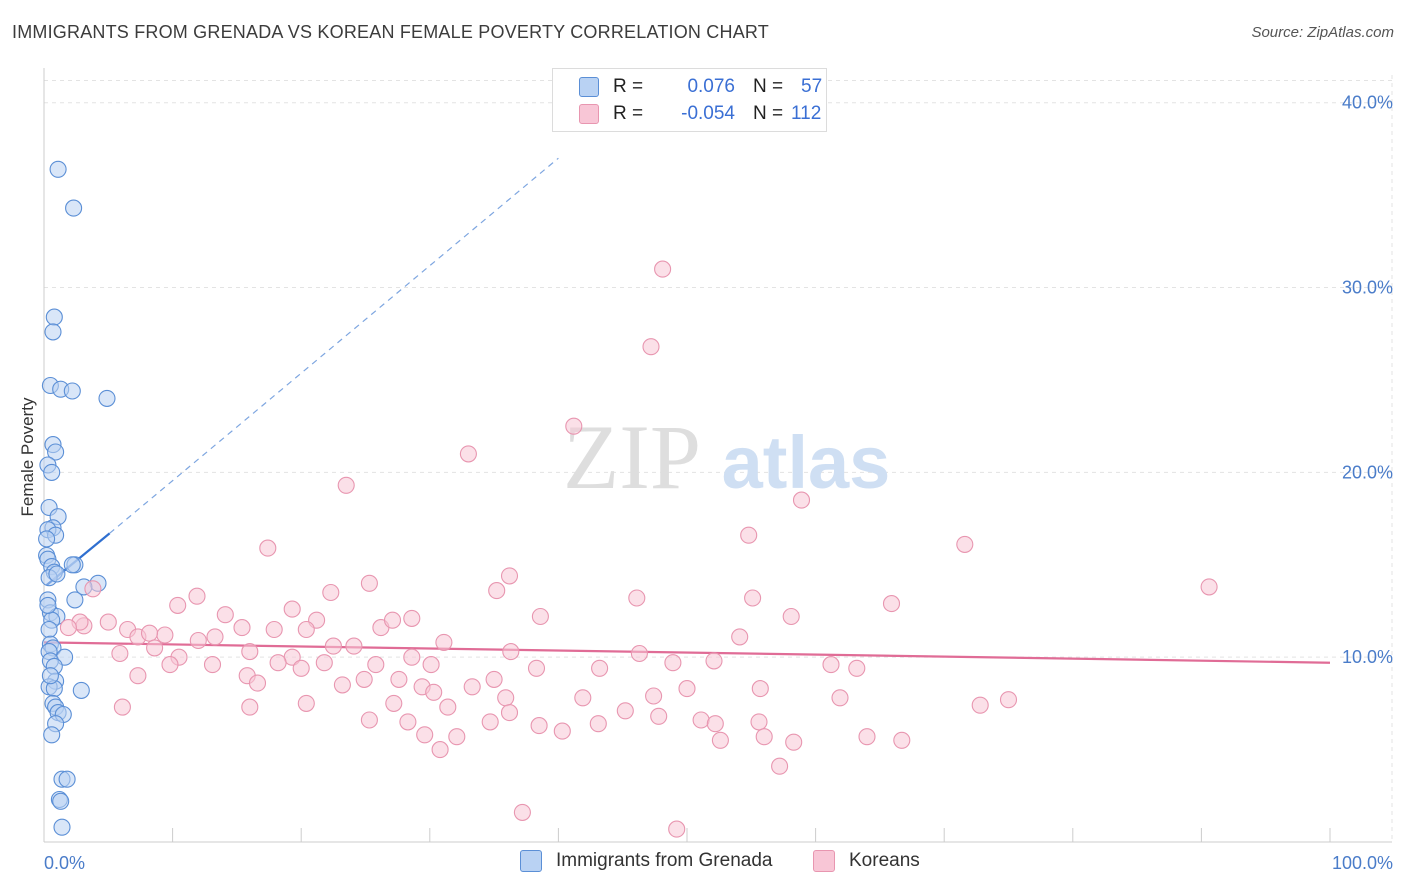 This screenshot has width=1406, height=892. I want to click on y-tick-label: 20.0%, so click(1367, 472).